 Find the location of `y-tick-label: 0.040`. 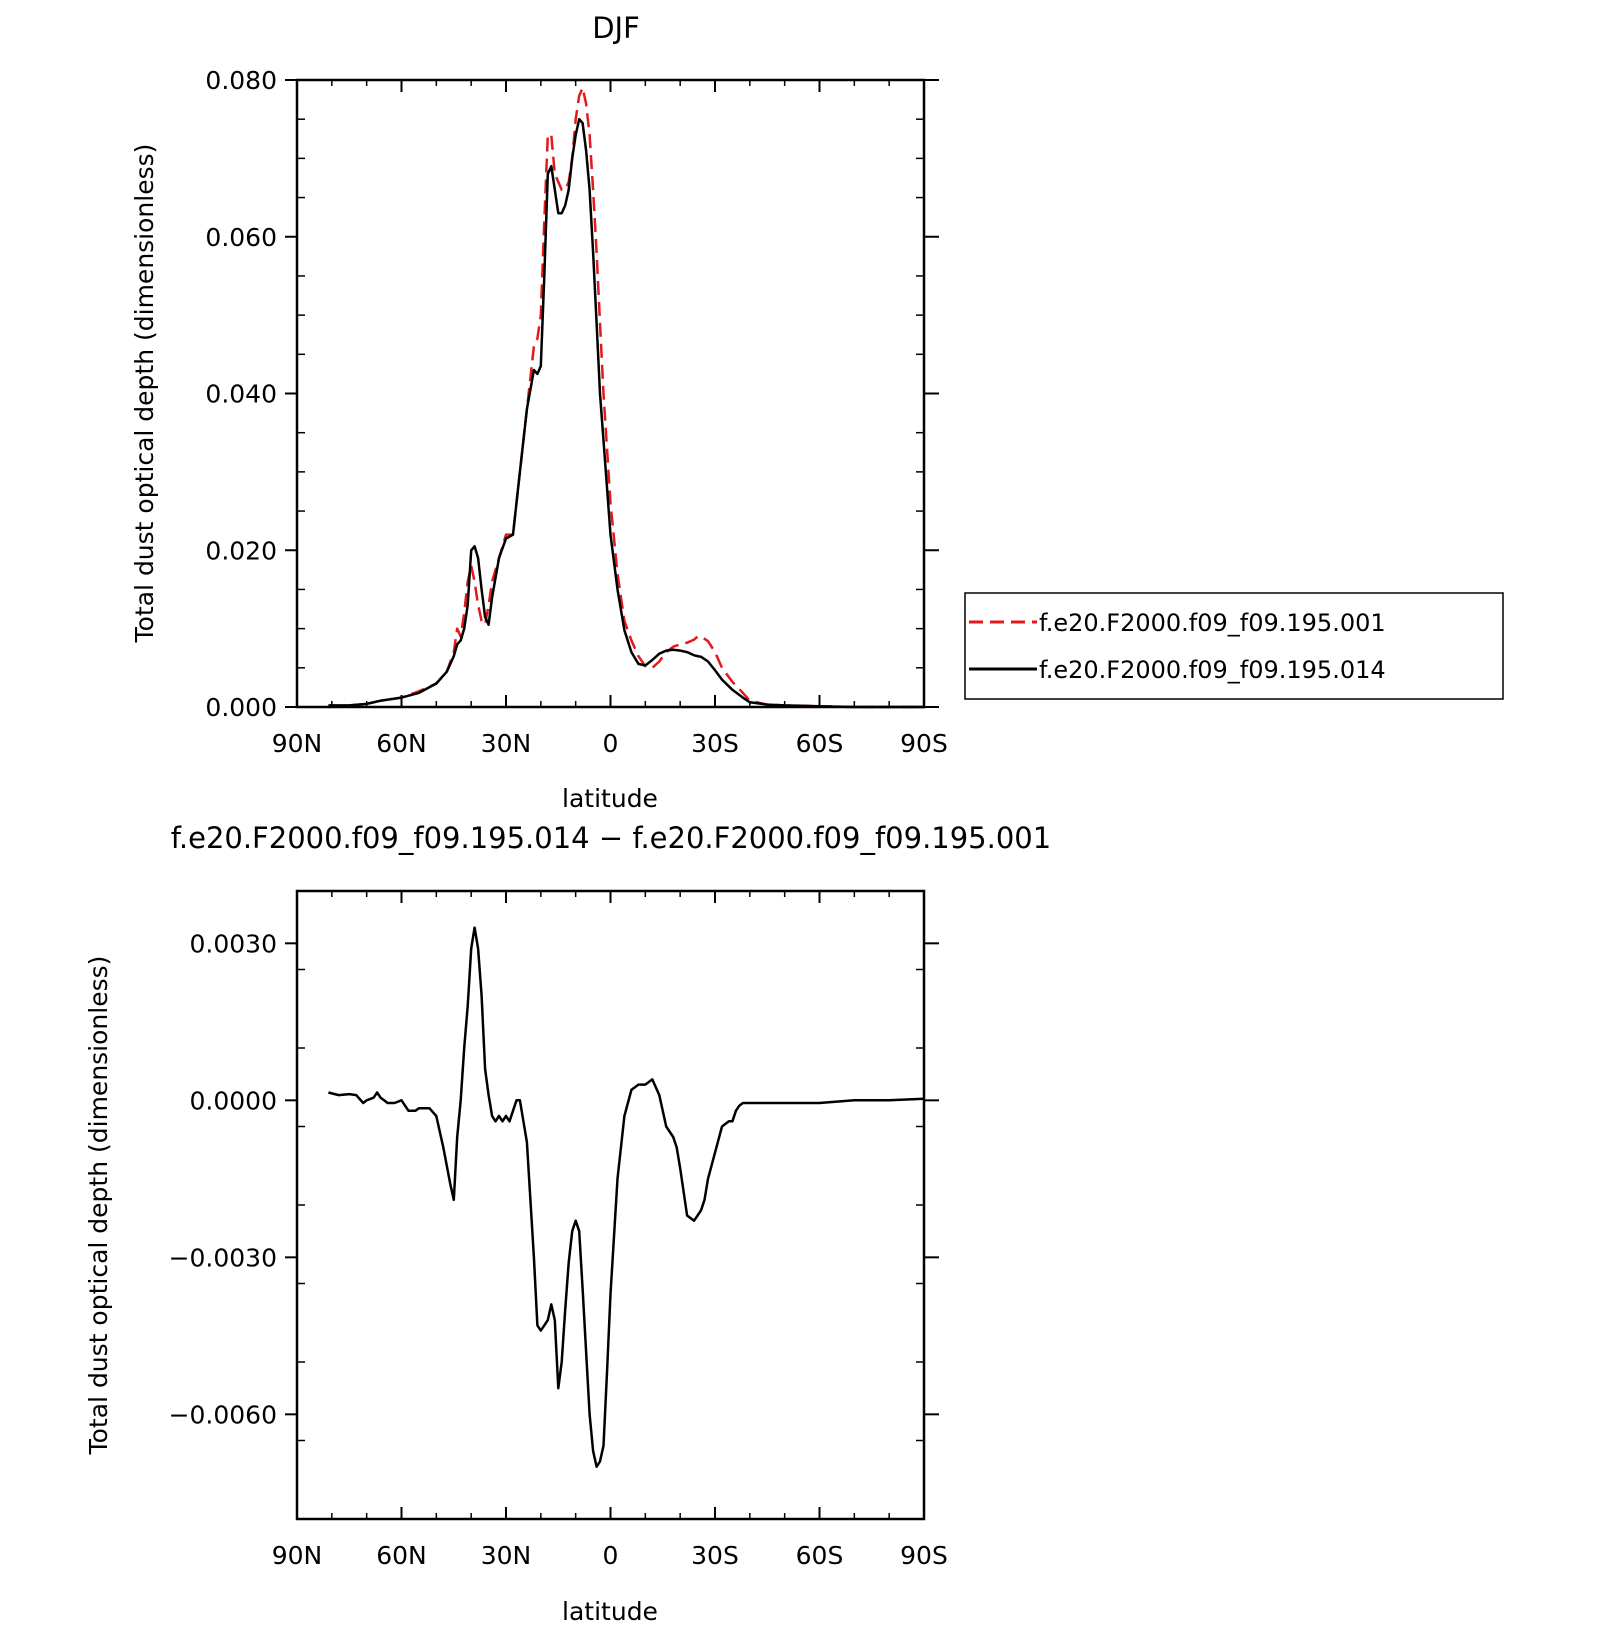

y-tick-label: 0.040 is located at coordinates (241, 394).